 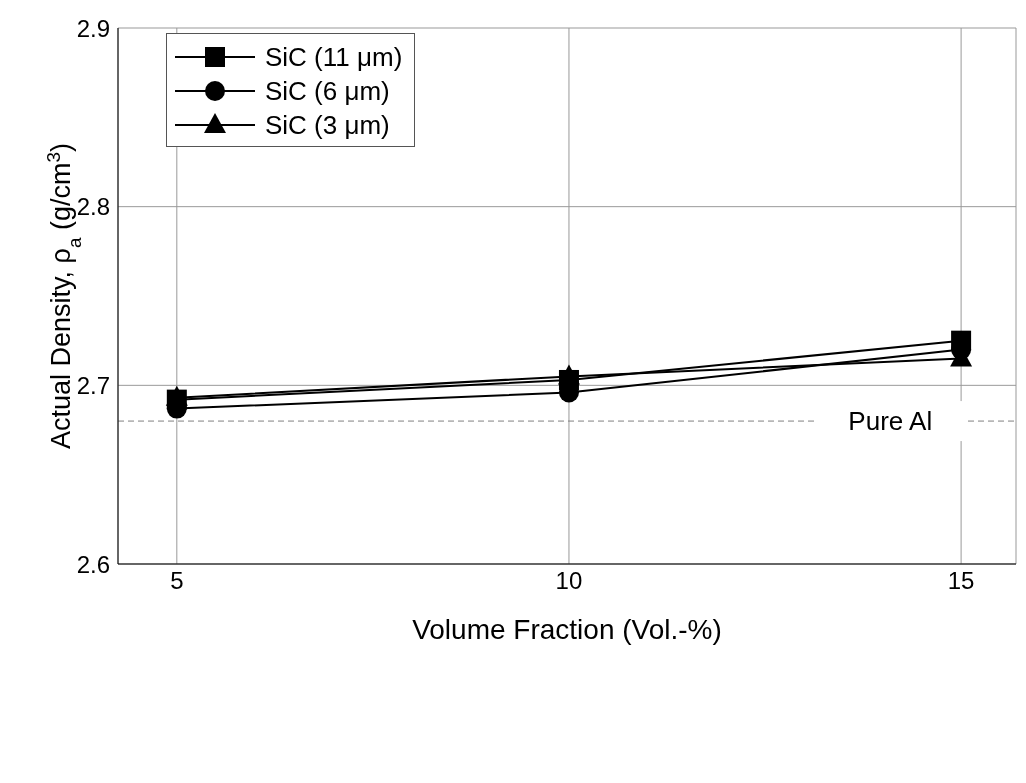 I want to click on y-tick-label: 2.8, so click(x=93, y=207).